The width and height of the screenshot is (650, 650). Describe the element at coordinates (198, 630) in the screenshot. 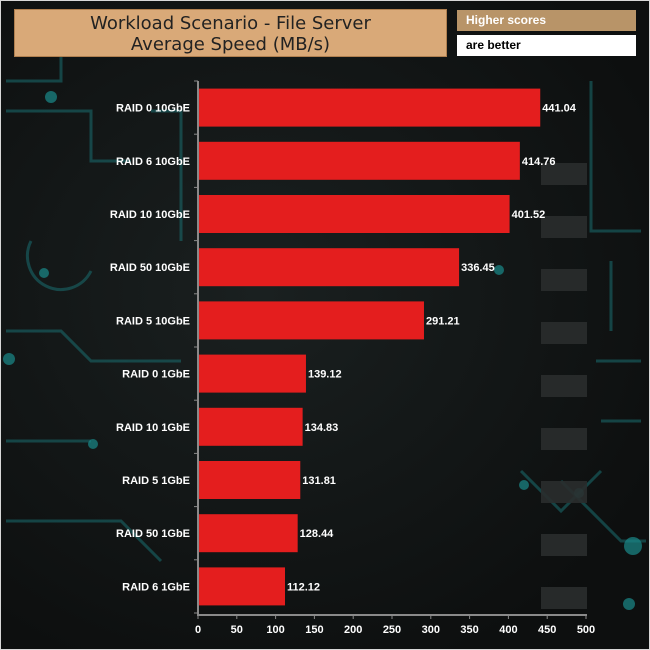

I see `x-tick-label: 0` at that location.